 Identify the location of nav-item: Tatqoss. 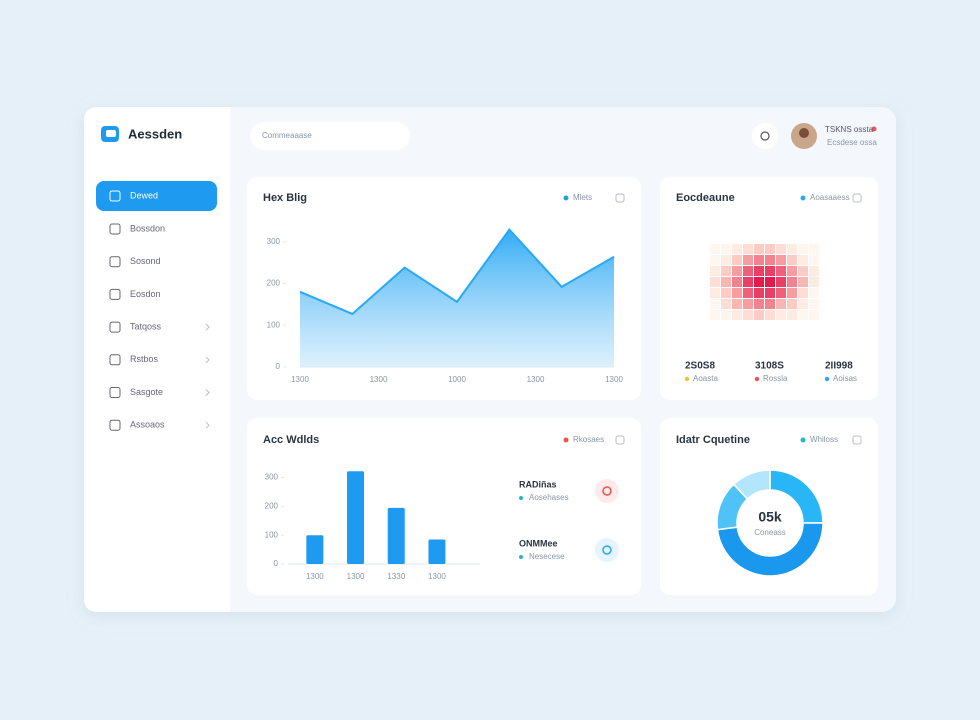
(159, 327).